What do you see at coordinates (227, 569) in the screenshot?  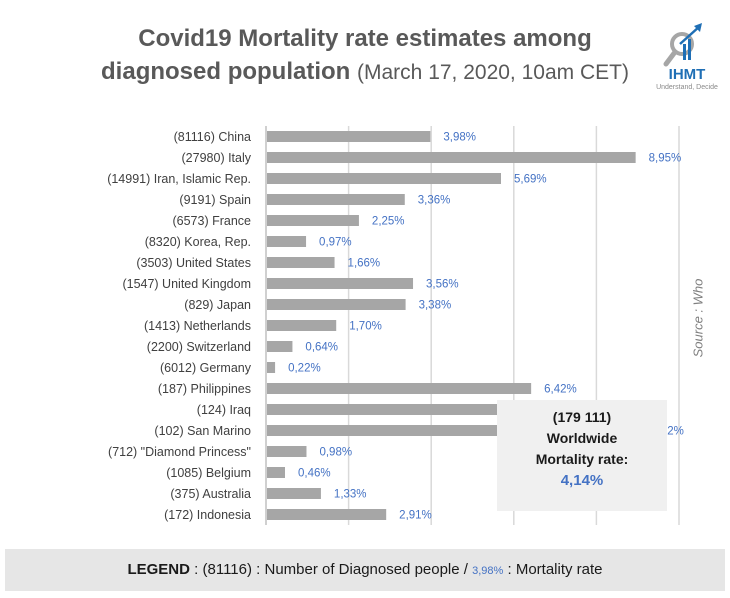 I see `legend-example-count: (81116)` at bounding box center [227, 569].